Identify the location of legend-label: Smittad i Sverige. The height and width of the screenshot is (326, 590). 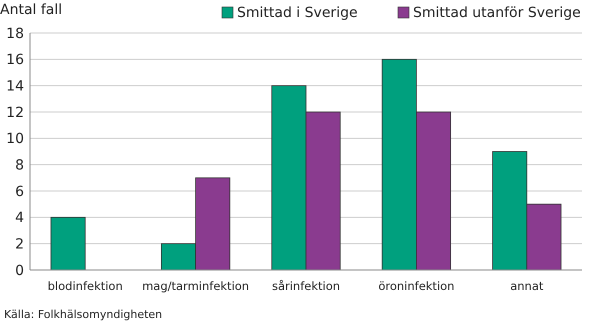
(297, 13).